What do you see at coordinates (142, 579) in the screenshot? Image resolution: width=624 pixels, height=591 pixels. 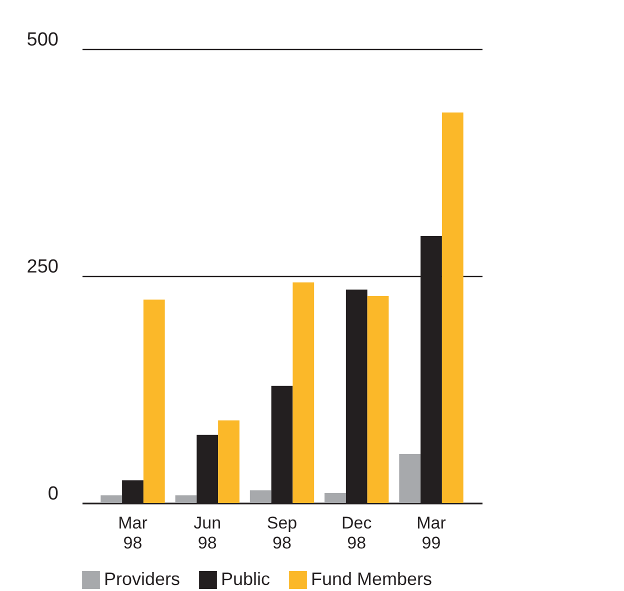 I see `legend-label: Providers` at bounding box center [142, 579].